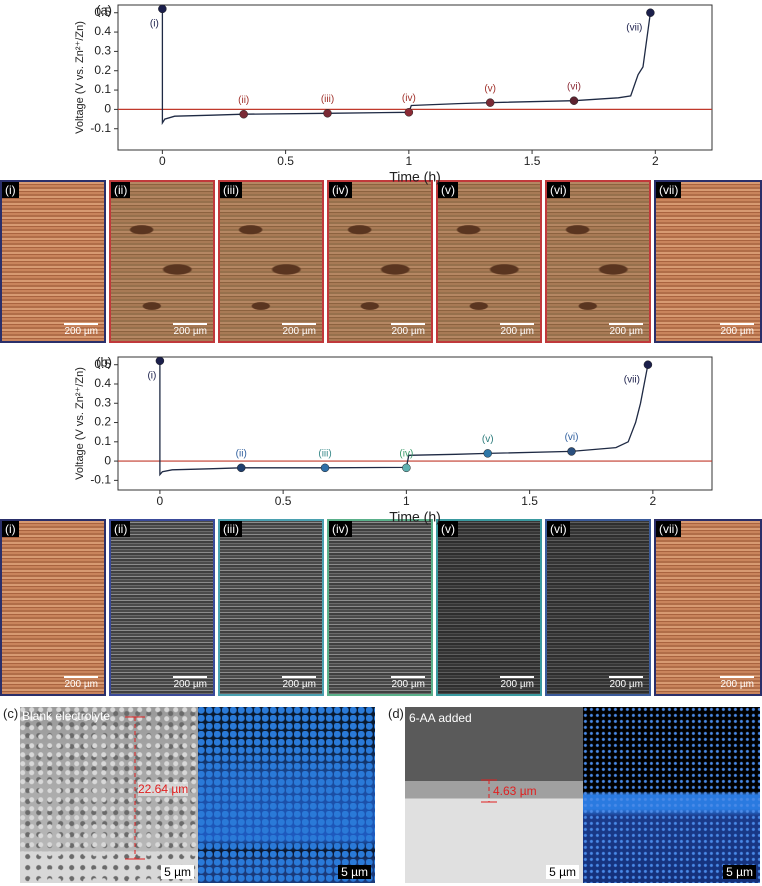 This screenshot has height=886, width=762. What do you see at coordinates (109, 795) in the screenshot?
I see `sem-image: Blank electrolyte 22.64 µm 5 µm` at bounding box center [109, 795].